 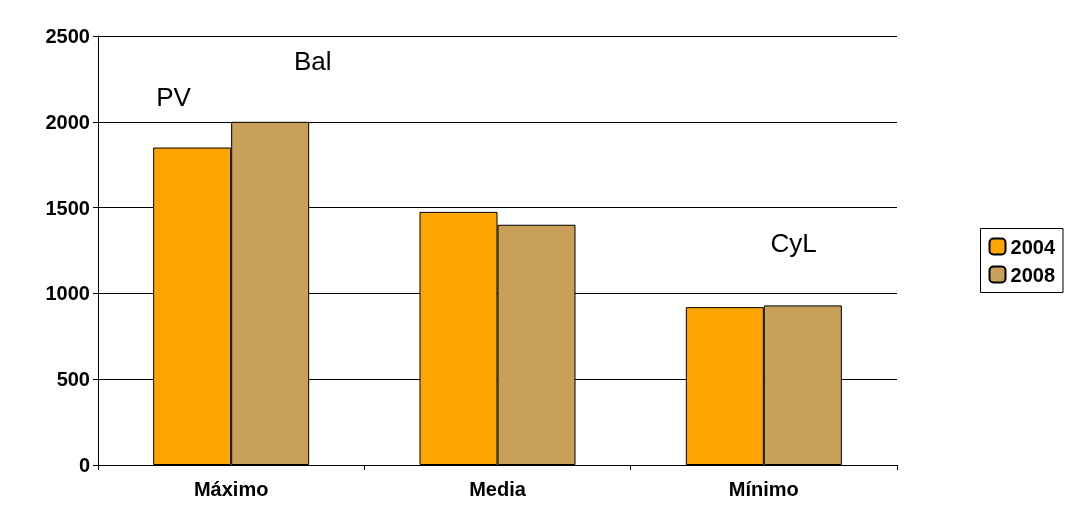 I want to click on annotation: Bal, so click(x=312, y=61).